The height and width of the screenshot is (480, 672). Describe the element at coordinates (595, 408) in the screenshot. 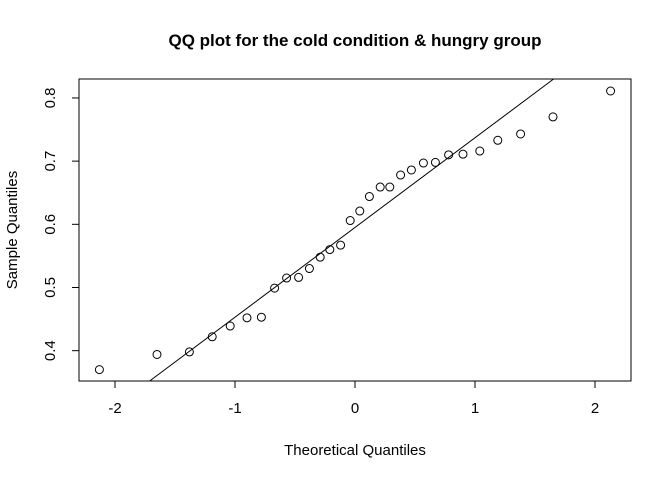

I see `x-tick-label: 2` at that location.